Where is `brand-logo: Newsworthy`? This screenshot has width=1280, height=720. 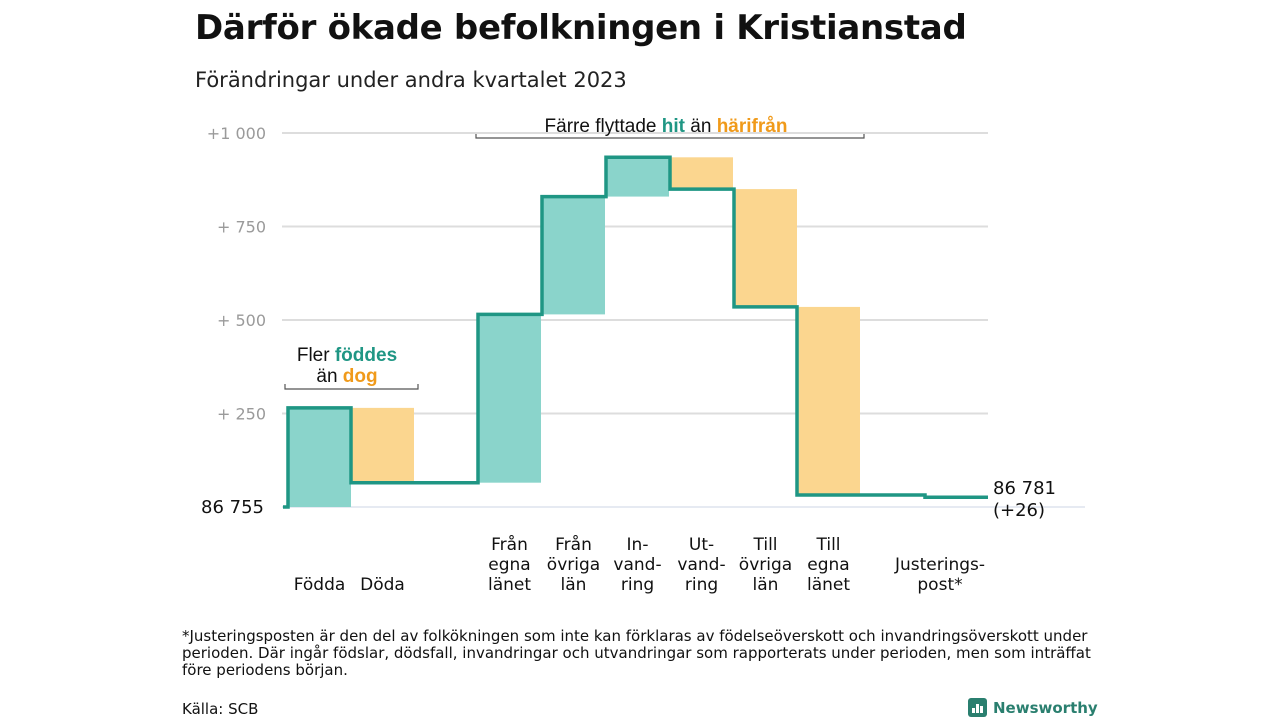
brand-logo: Newsworthy is located at coordinates (1033, 707).